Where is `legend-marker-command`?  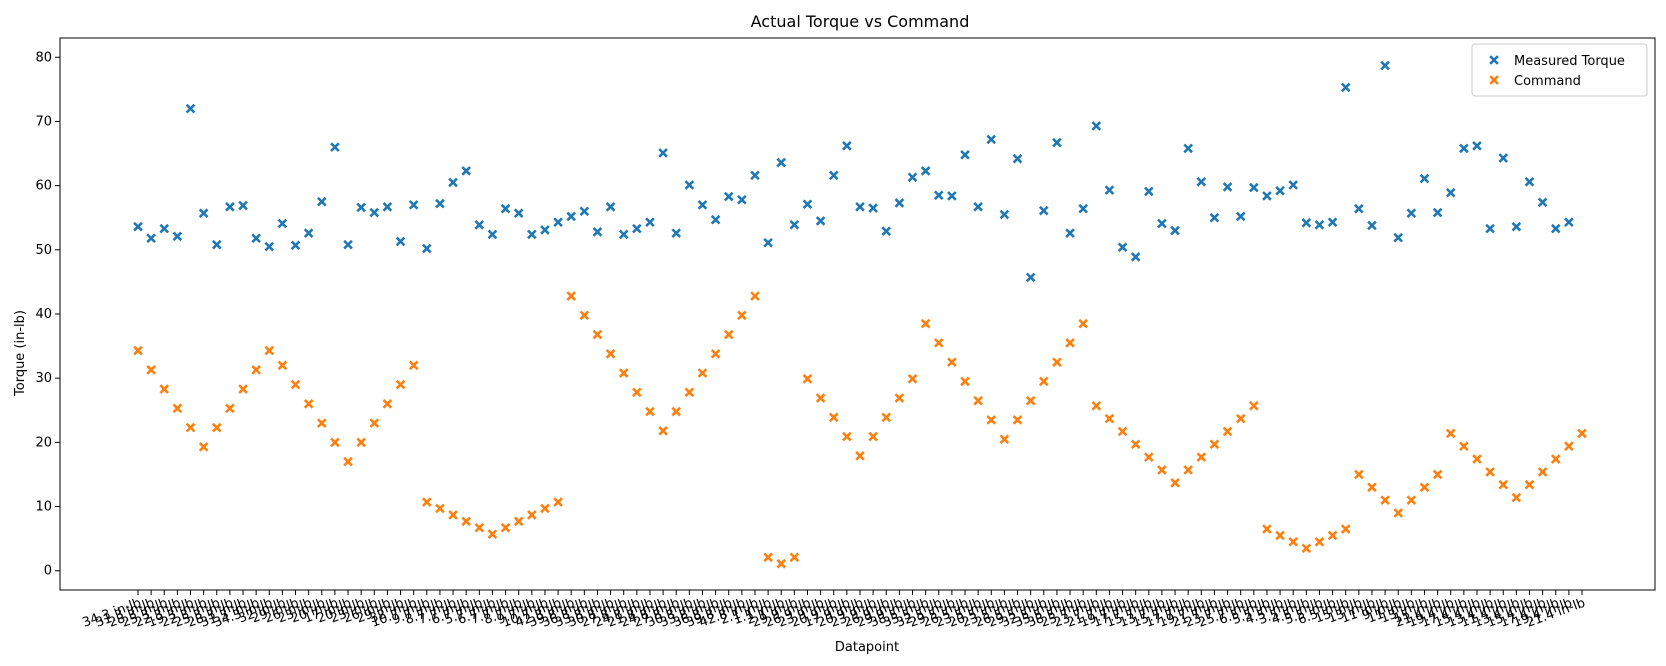 legend-marker-command is located at coordinates (1494, 80).